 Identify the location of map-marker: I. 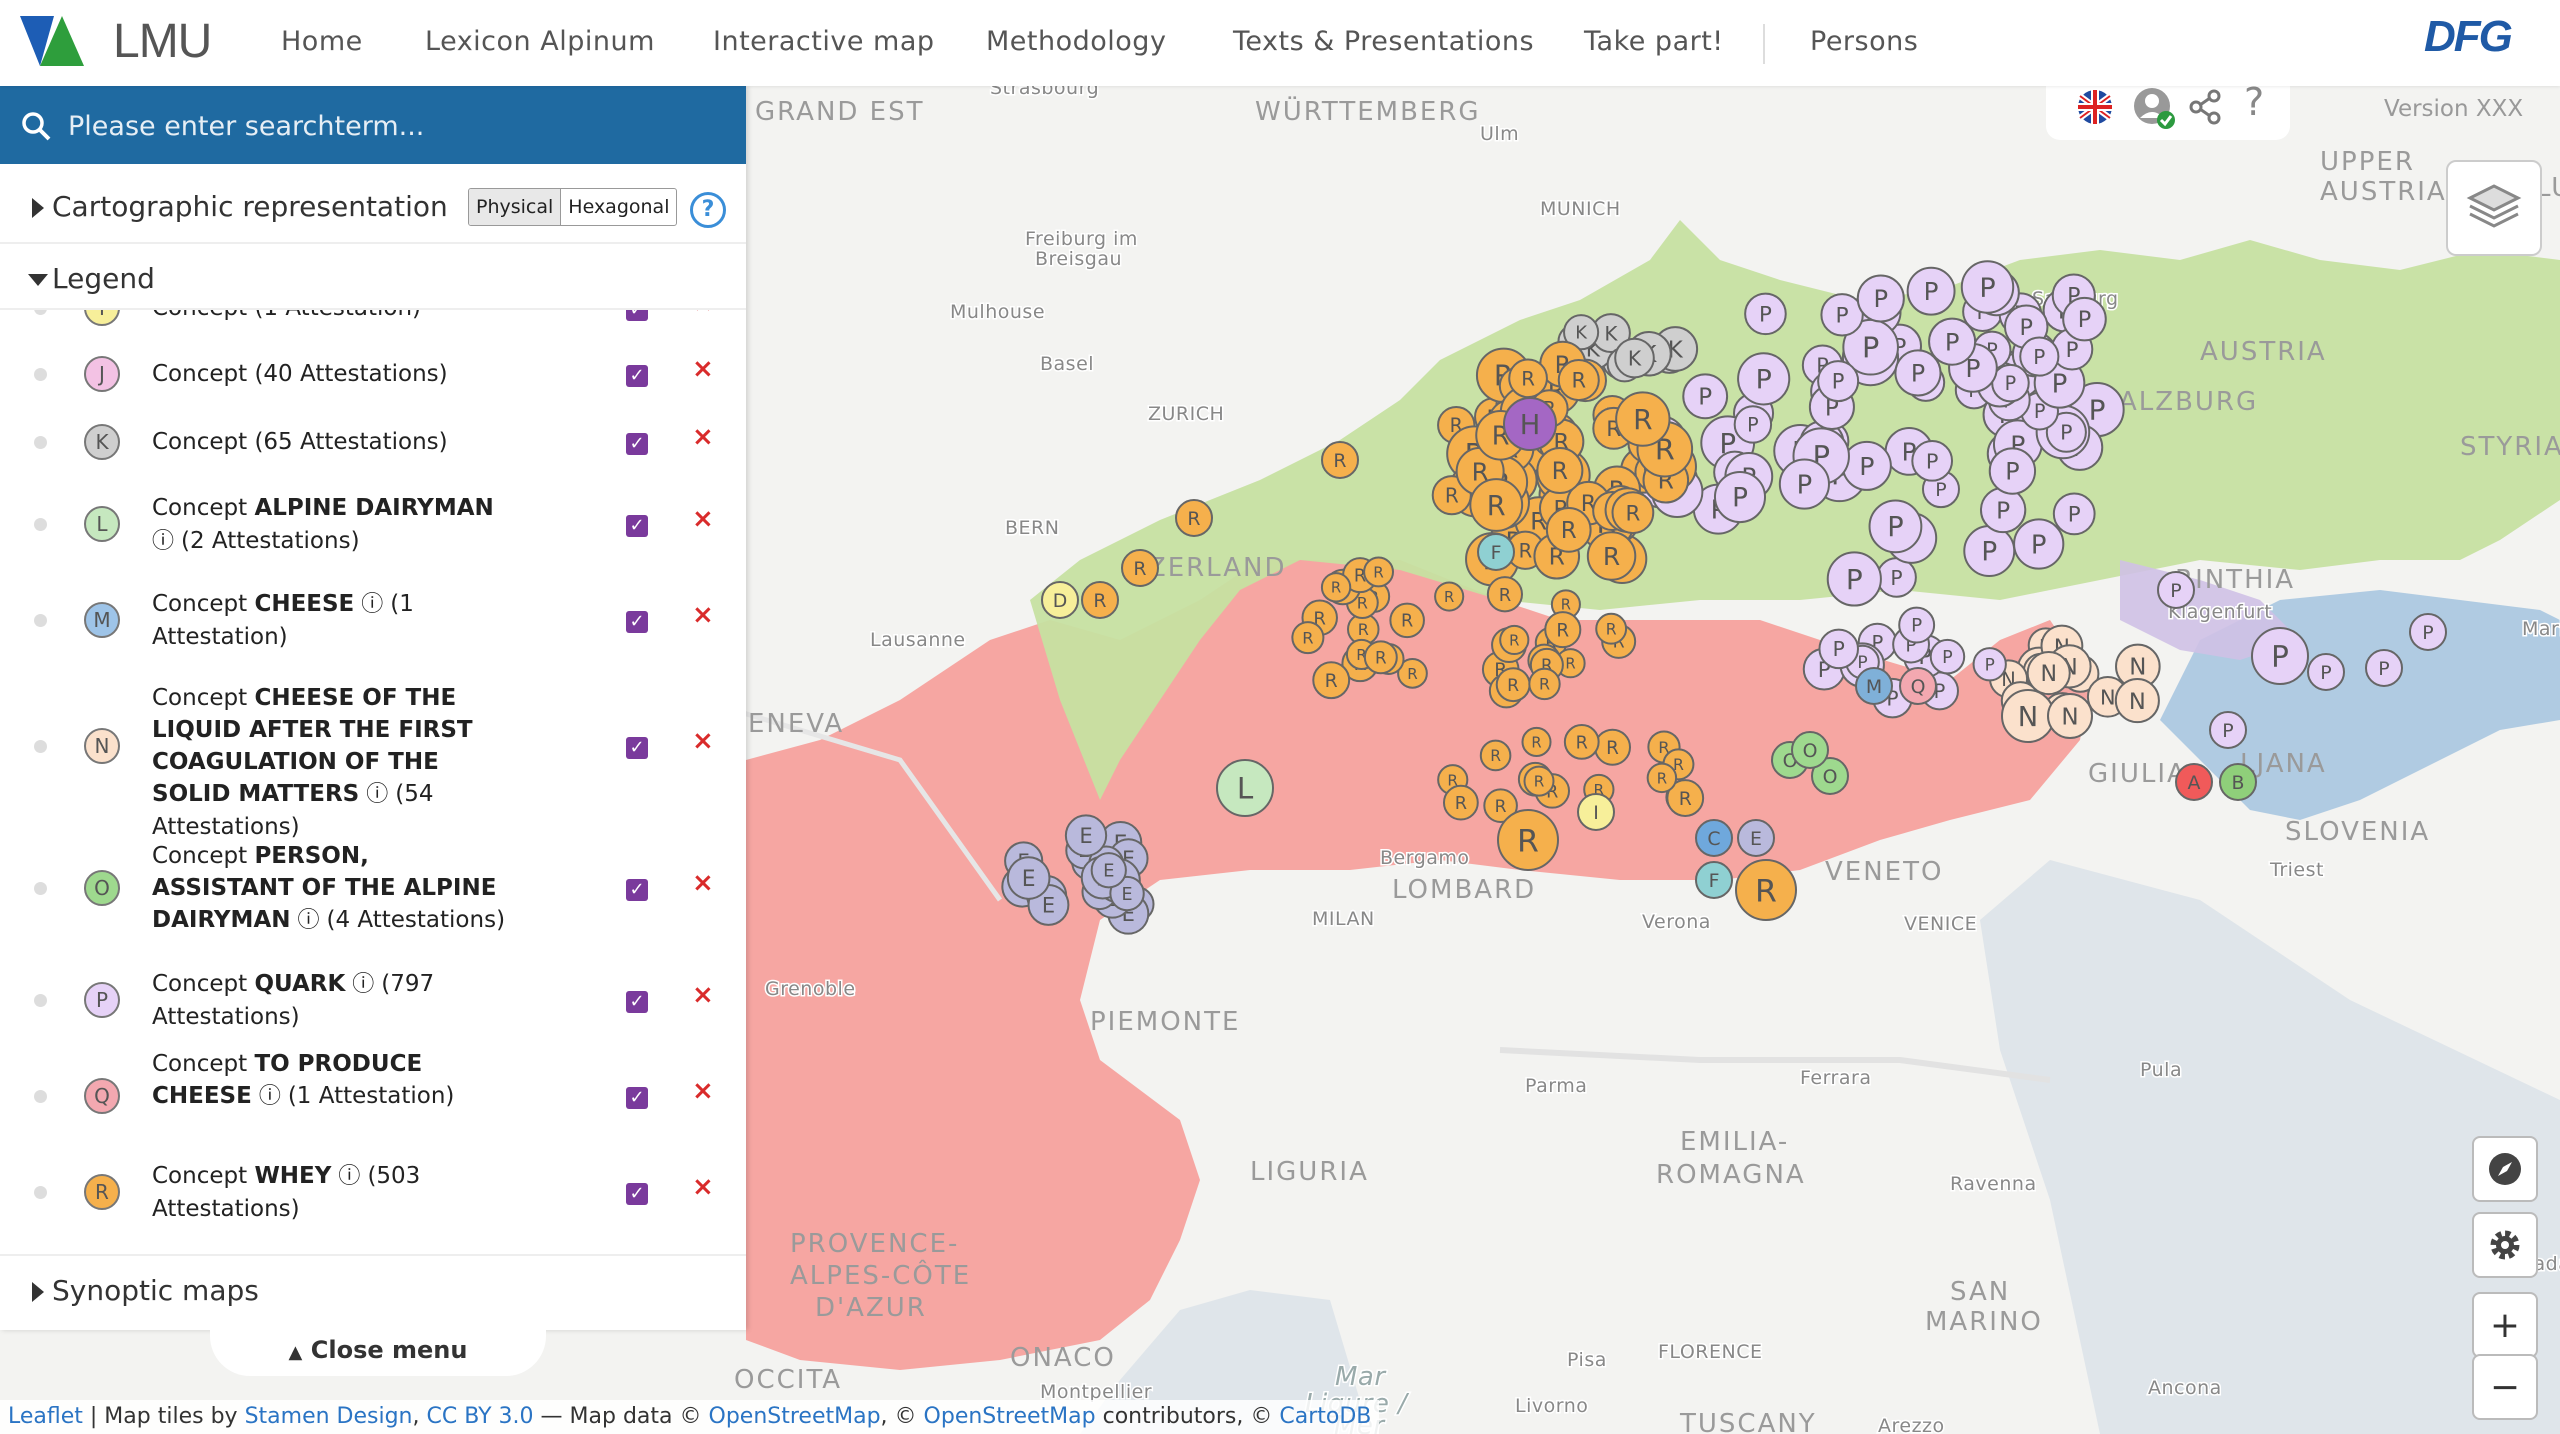
(1596, 812).